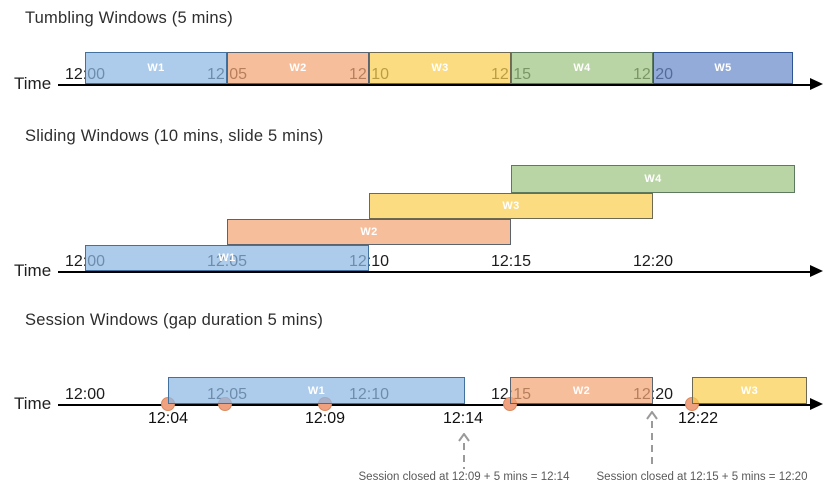  Describe the element at coordinates (174, 320) in the screenshot. I see `session-section-title: Session Windows (gap duration 5 mins)` at that location.